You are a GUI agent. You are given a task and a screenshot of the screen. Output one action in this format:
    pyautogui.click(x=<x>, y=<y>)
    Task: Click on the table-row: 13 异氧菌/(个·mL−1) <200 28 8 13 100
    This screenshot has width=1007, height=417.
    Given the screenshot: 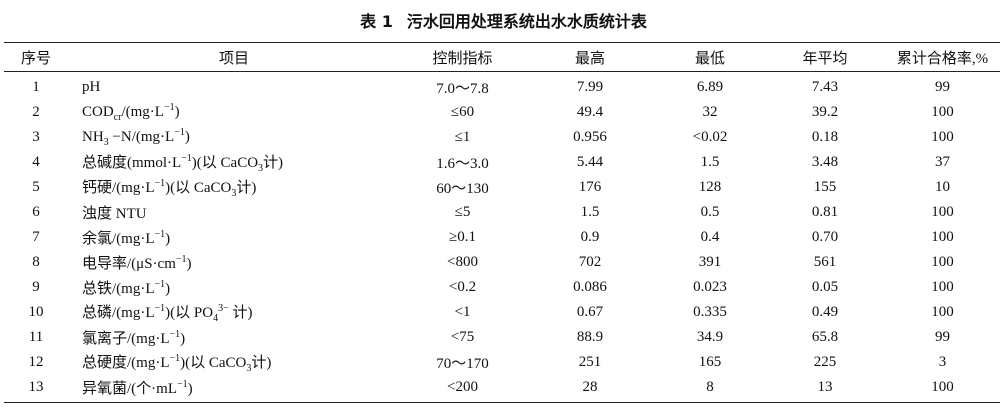 What is the action you would take?
    pyautogui.click(x=502, y=389)
    